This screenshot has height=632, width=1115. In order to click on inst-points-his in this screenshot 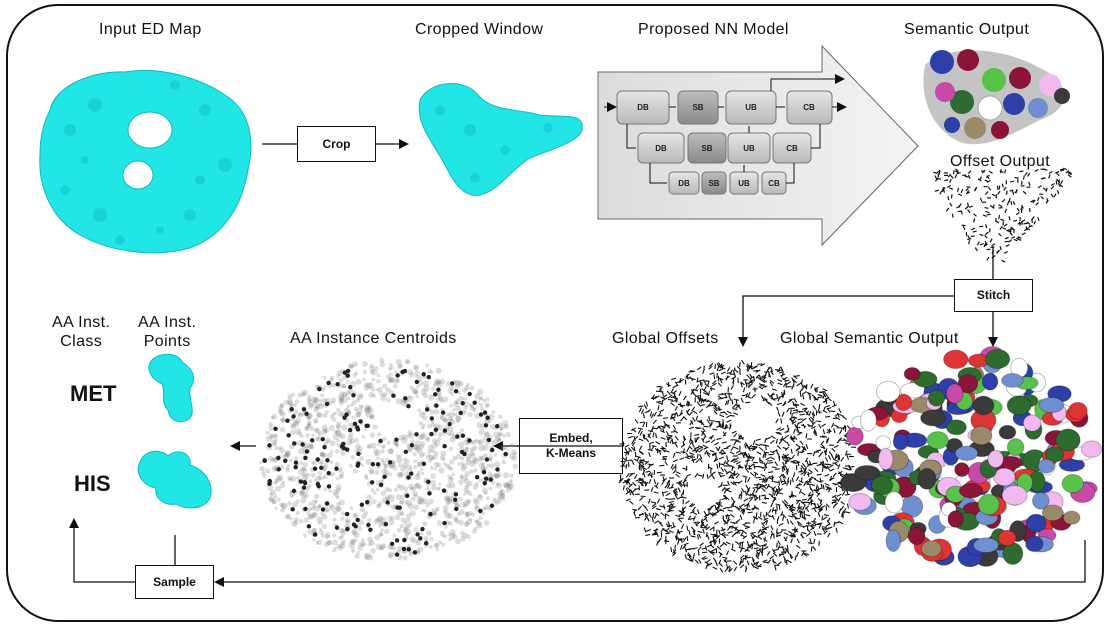, I will do `click(174, 479)`.